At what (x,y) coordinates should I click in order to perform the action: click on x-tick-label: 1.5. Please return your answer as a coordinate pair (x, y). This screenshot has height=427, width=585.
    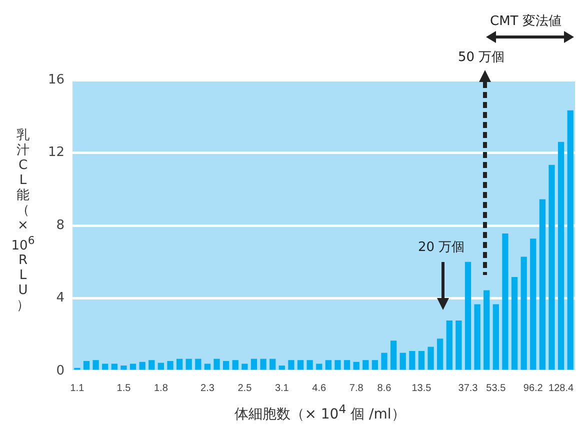
    Looking at the image, I should click on (124, 388).